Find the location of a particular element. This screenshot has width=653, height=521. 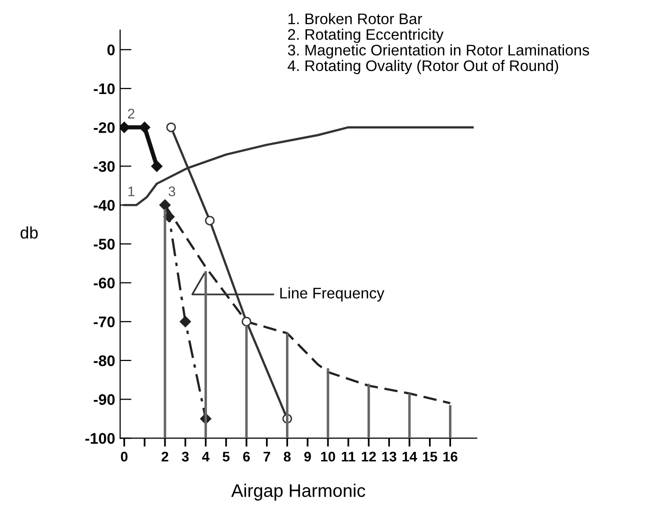

y-axis-title: db is located at coordinates (29, 232).